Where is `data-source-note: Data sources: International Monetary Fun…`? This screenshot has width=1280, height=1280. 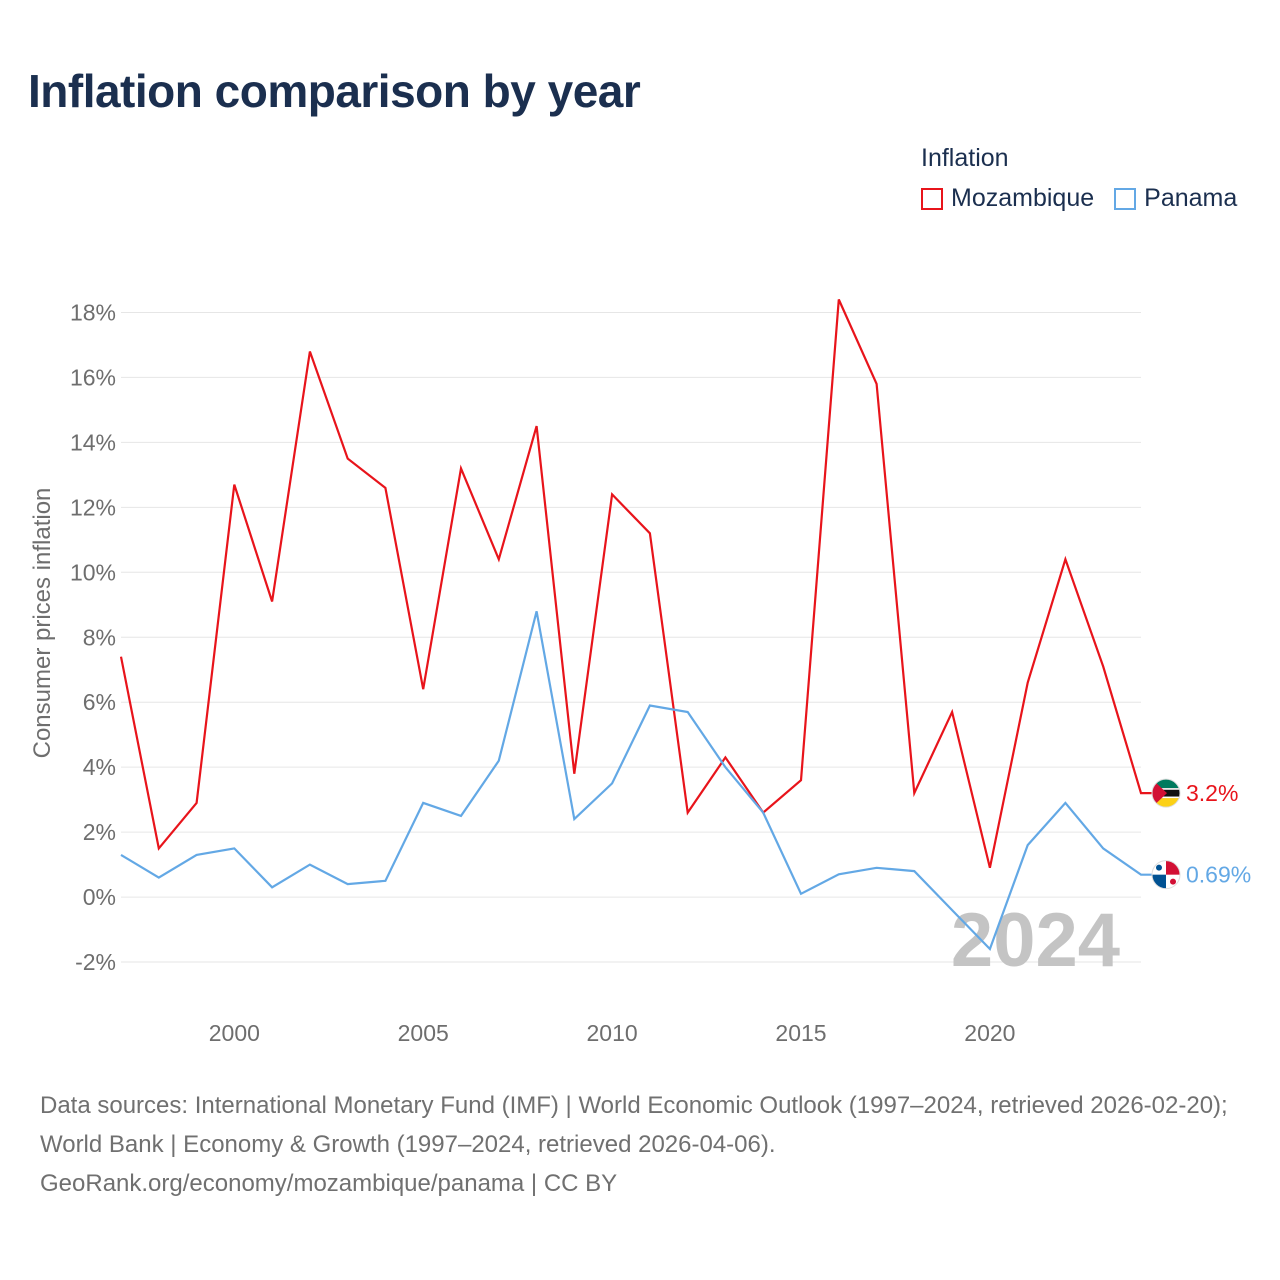
data-source-note: Data sources: International Monetary Fun… is located at coordinates (645, 1144).